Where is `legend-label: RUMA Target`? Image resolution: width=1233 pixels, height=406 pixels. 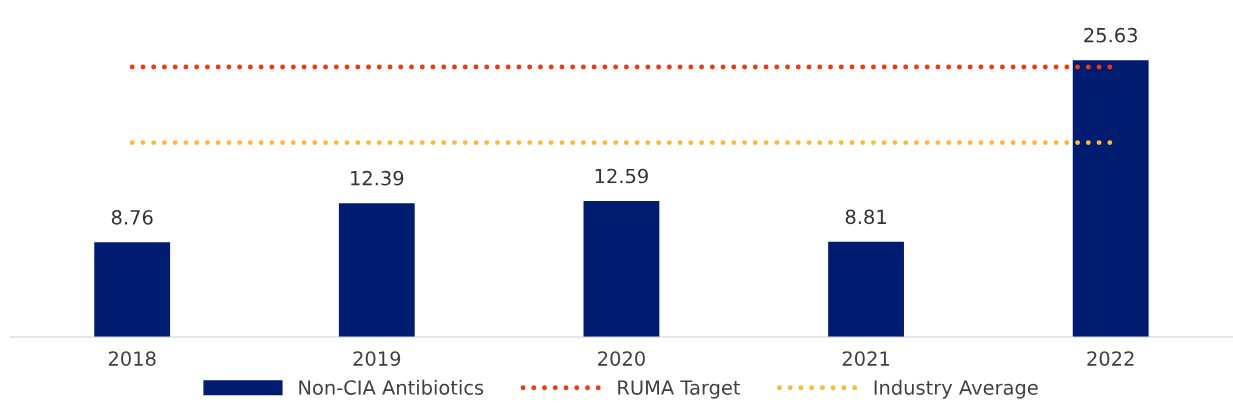
legend-label: RUMA Target is located at coordinates (679, 389).